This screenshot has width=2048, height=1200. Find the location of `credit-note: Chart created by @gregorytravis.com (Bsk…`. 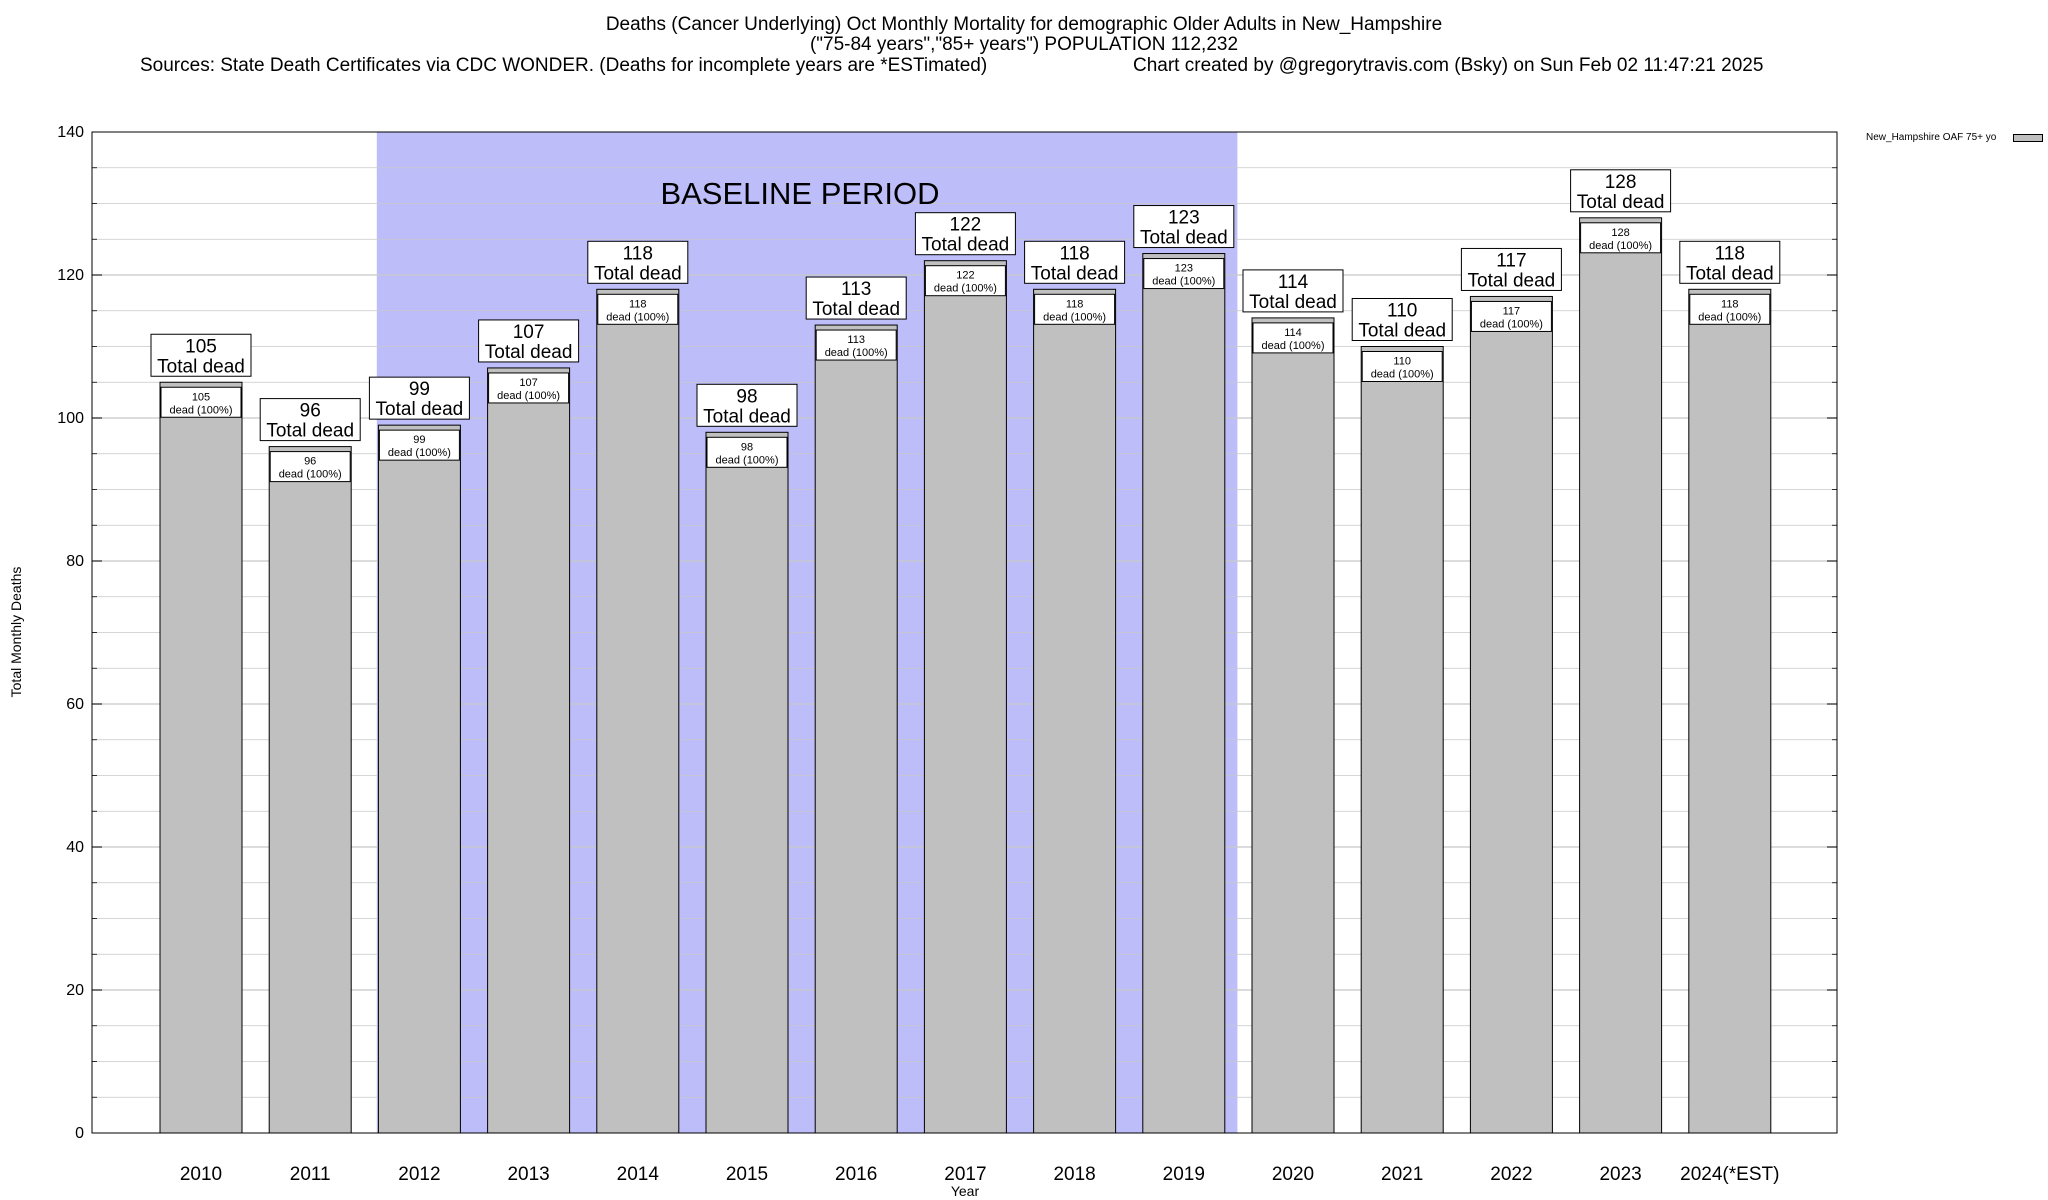

credit-note: Chart created by @gregorytravis.com (Bsk… is located at coordinates (1448, 65).